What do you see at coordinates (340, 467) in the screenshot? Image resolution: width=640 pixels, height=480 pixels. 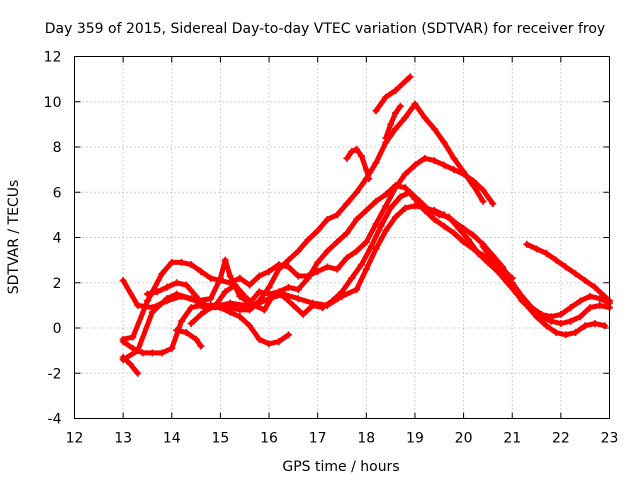 I see `x-axis-label: GPS time / hours` at bounding box center [340, 467].